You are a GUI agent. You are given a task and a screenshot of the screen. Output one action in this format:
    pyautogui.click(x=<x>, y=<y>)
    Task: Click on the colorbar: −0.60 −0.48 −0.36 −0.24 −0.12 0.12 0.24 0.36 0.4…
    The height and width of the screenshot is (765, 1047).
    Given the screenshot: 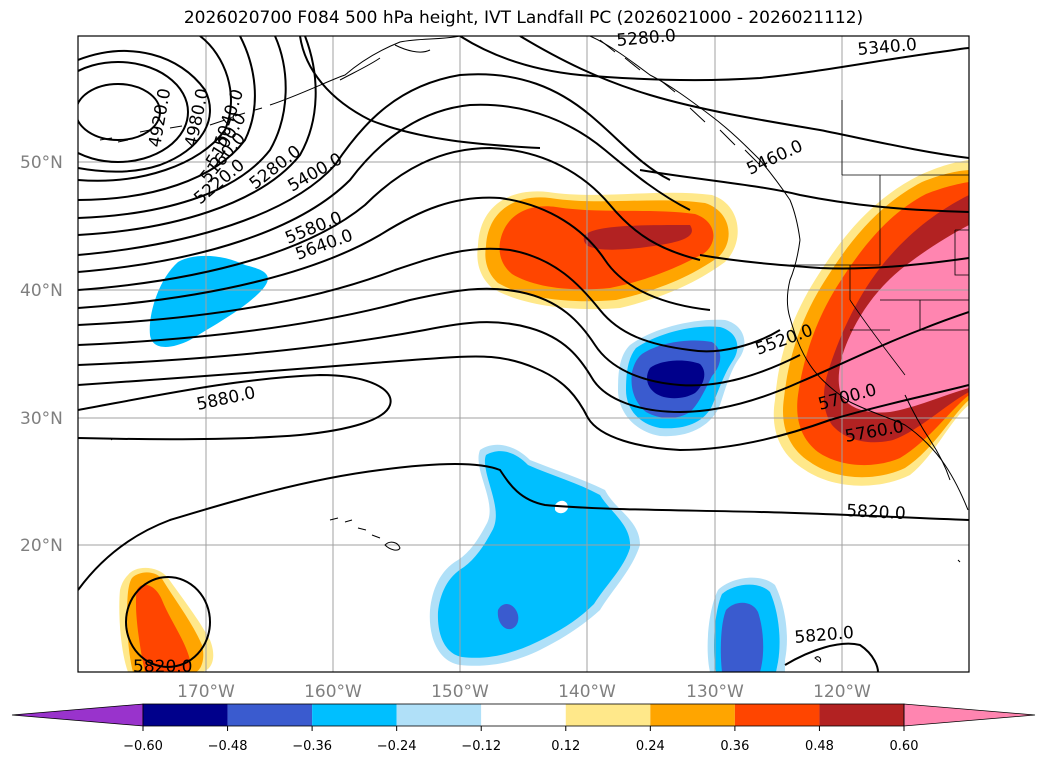 What is the action you would take?
    pyautogui.click(x=523, y=728)
    